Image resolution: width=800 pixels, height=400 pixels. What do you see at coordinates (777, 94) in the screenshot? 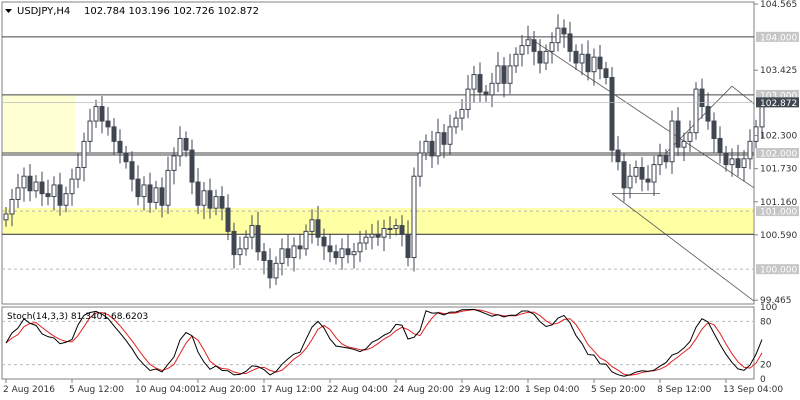
I see `level-label-bg` at bounding box center [777, 94].